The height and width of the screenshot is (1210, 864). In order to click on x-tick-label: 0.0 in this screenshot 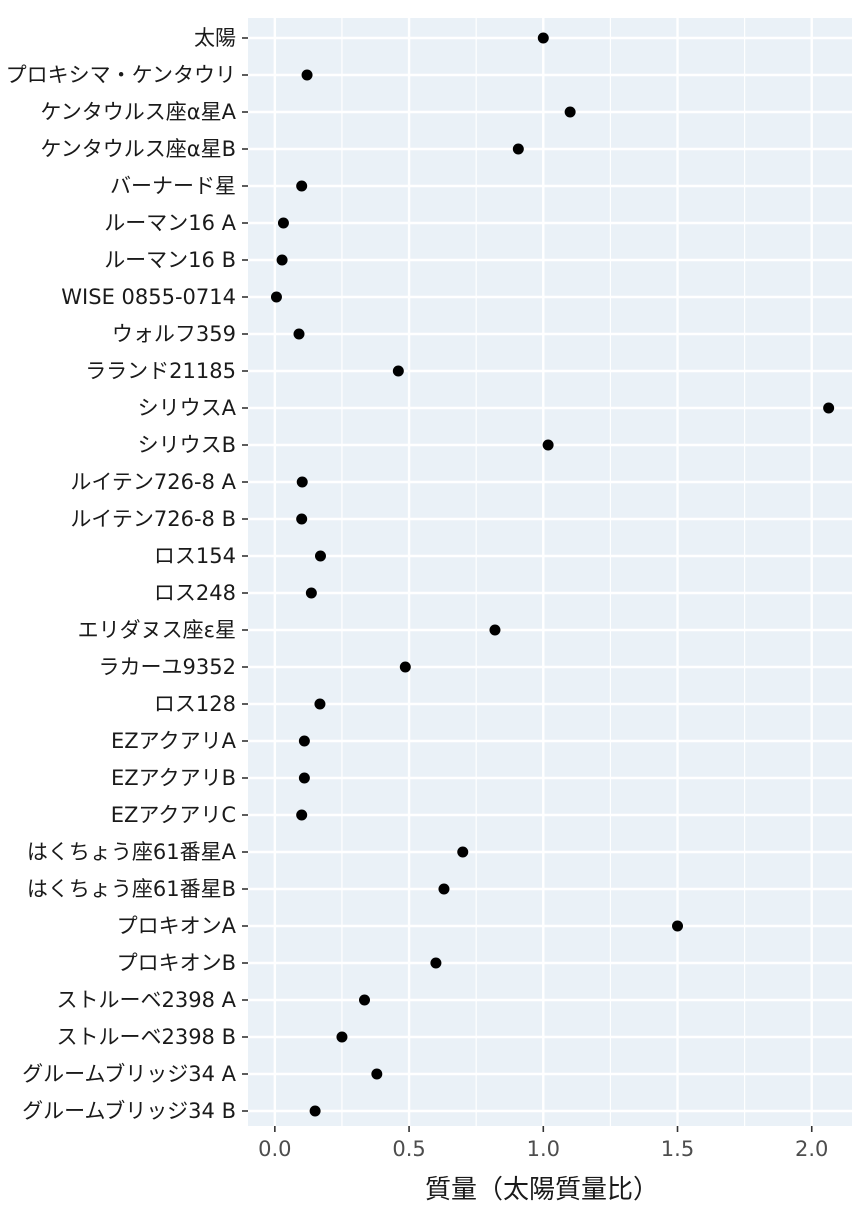, I will do `click(274, 1149)`.